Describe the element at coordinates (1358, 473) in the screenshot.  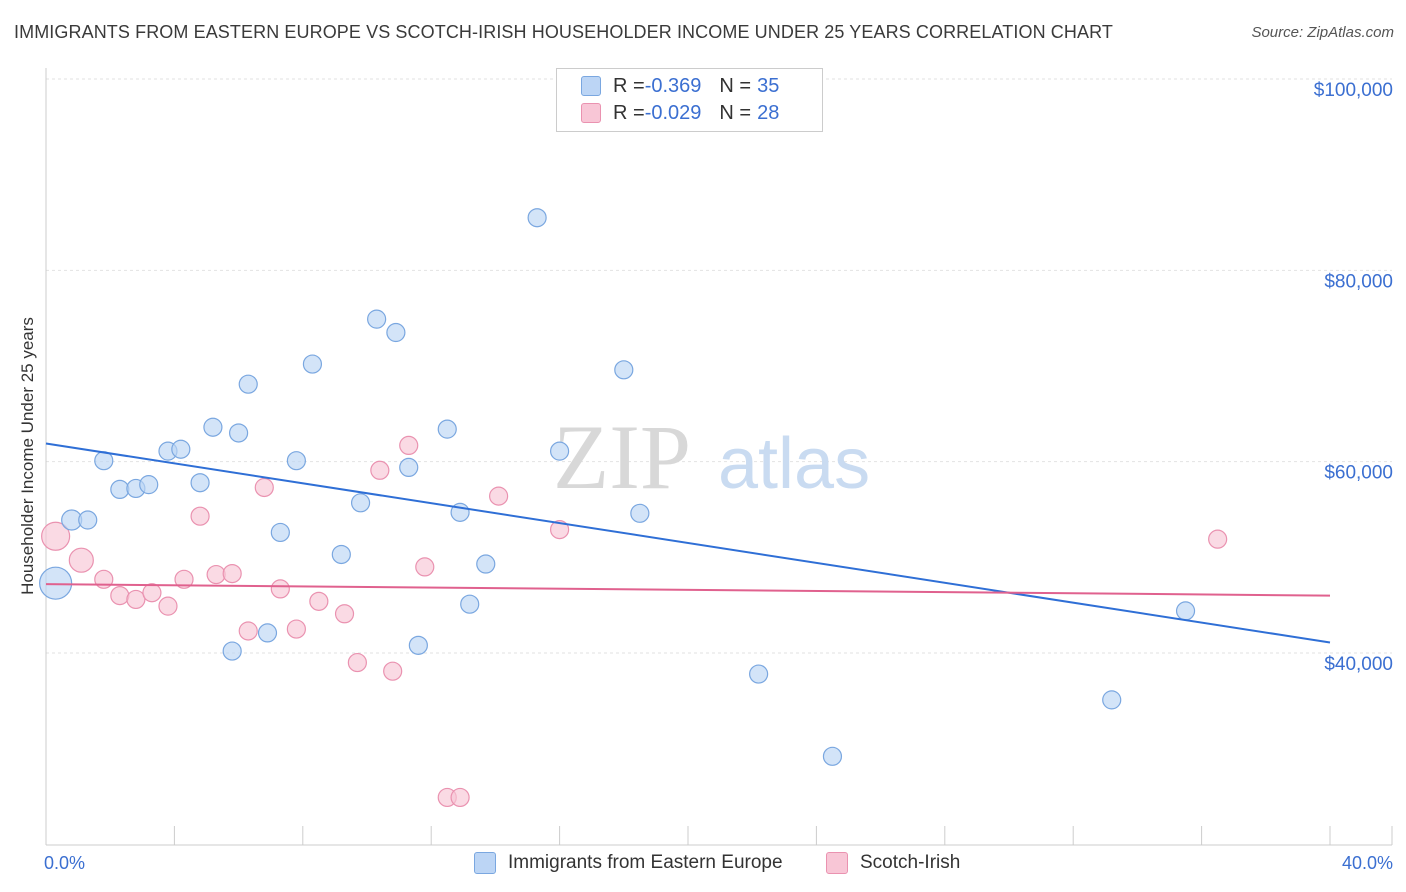
I see `y-tick-label: $60,000` at that location.